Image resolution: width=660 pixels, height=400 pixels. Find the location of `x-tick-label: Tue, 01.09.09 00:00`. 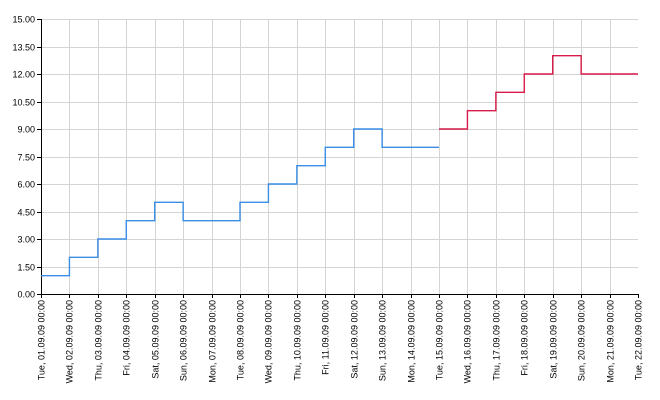

x-tick-label: Tue, 01.09.09 00:00 is located at coordinates (42, 340).